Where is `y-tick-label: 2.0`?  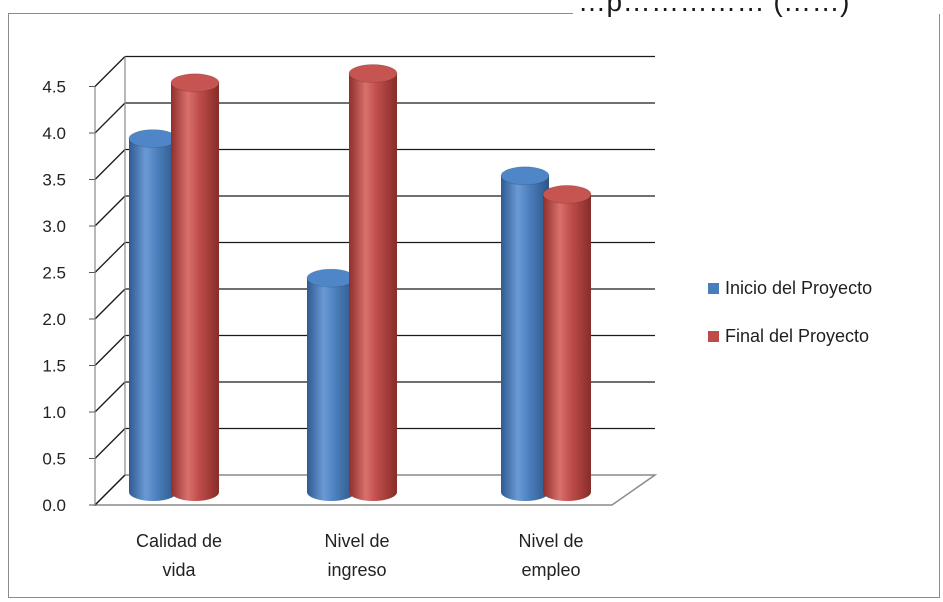
y-tick-label: 2.0 is located at coordinates (54, 319).